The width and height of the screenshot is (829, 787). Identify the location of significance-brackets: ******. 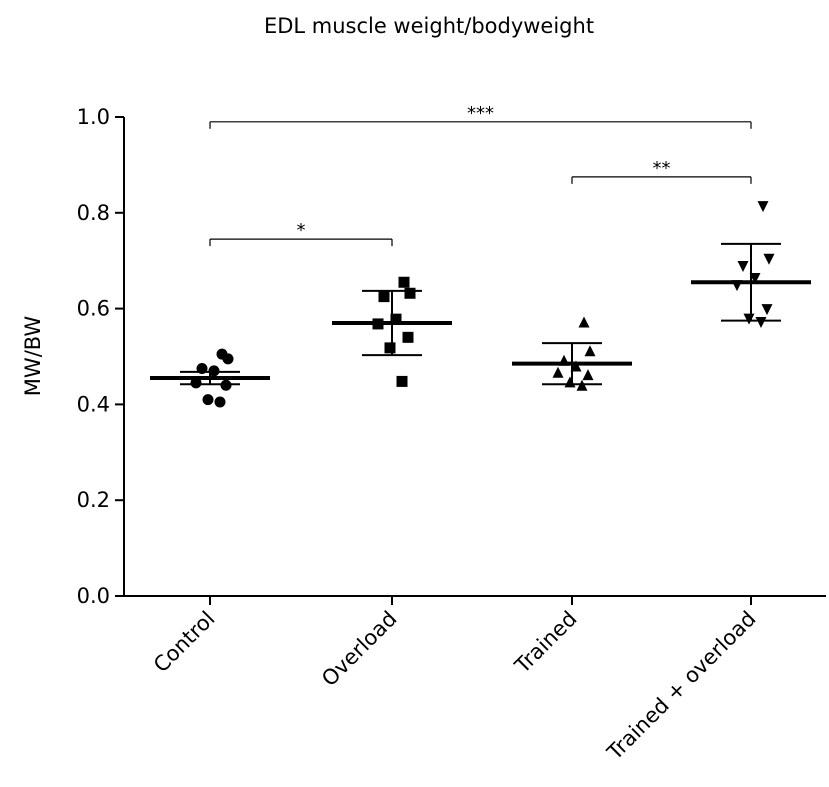
(480, 175).